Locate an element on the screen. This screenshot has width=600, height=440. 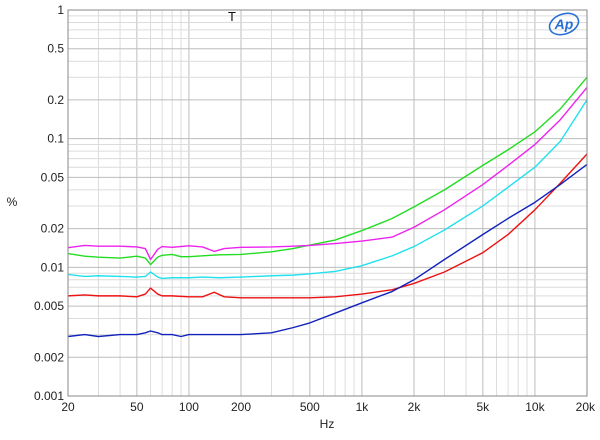
y-tick-label: 0.005 is located at coordinates (49, 306).